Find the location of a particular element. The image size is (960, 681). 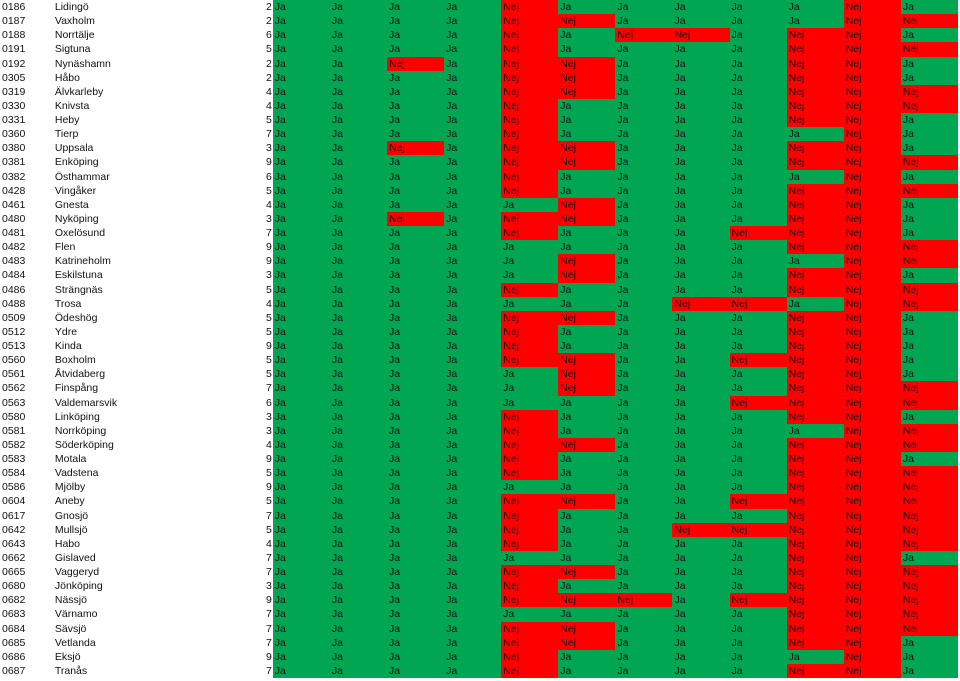

municipality-code-cell: 0617 is located at coordinates (14, 515).